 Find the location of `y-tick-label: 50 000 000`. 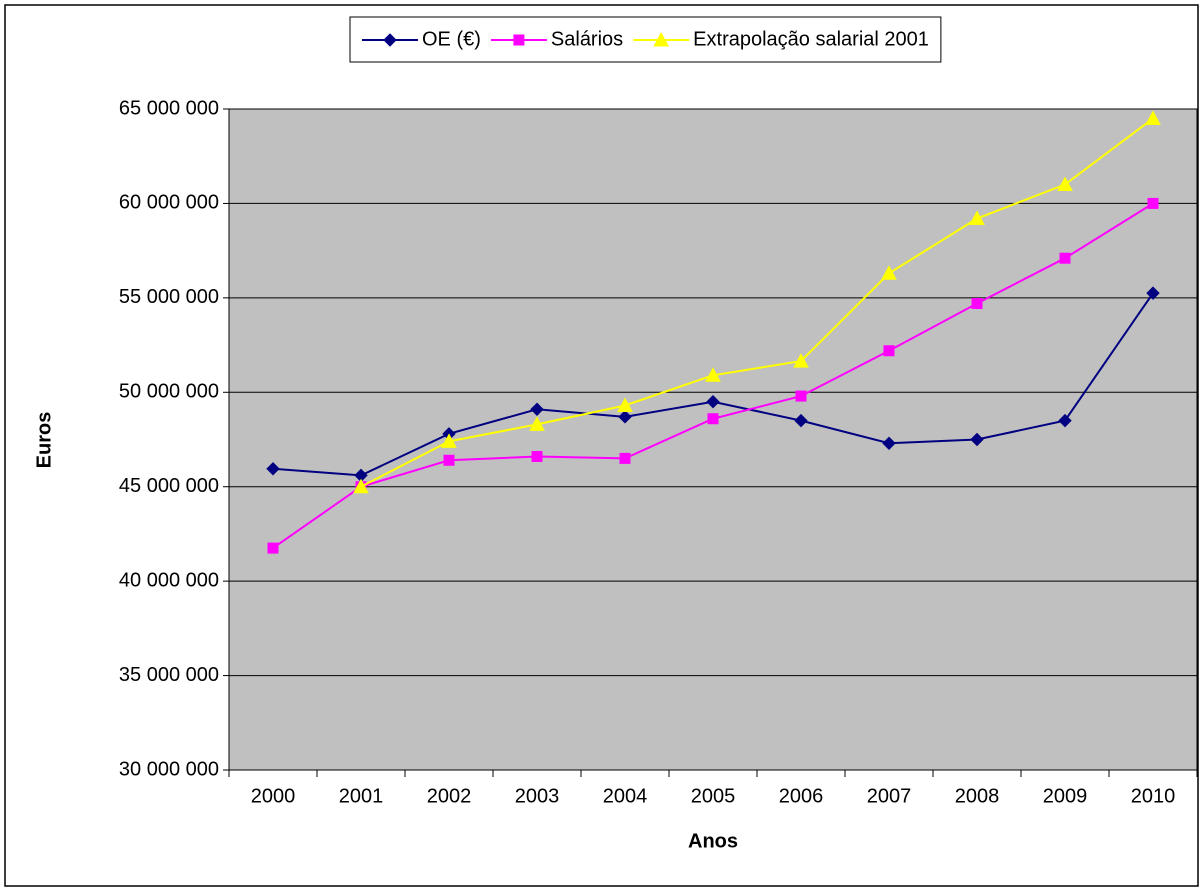

y-tick-label: 50 000 000 is located at coordinates (169, 392).